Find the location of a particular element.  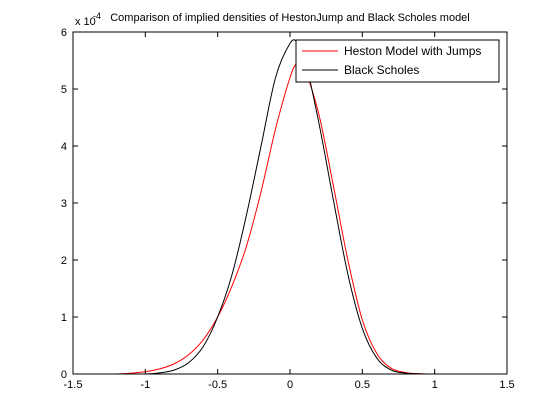

legend-label: Heston Model with Jumps is located at coordinates (412, 51).